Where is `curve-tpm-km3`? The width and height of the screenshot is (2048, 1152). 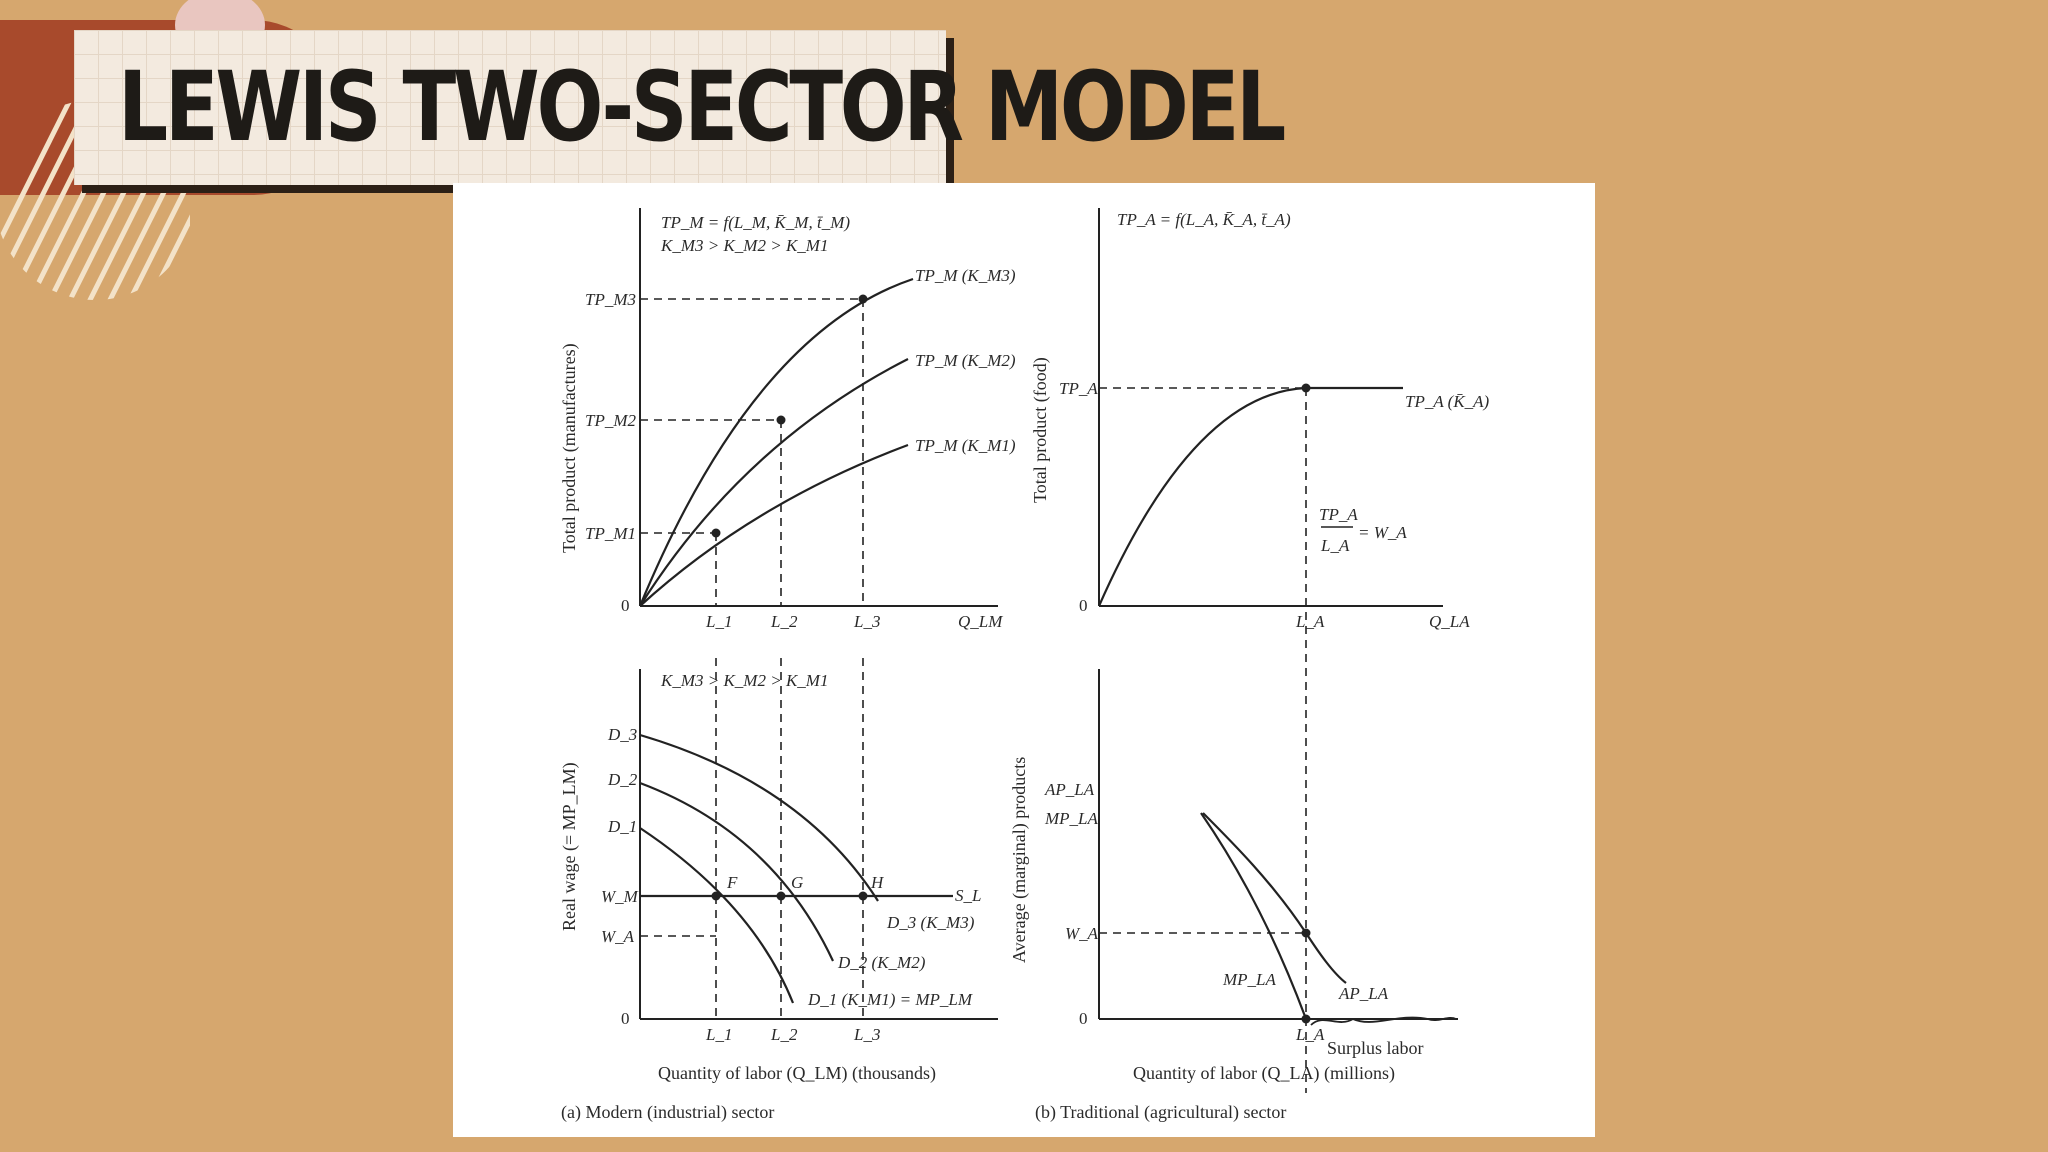 curve-tpm-km3 is located at coordinates (776, 442).